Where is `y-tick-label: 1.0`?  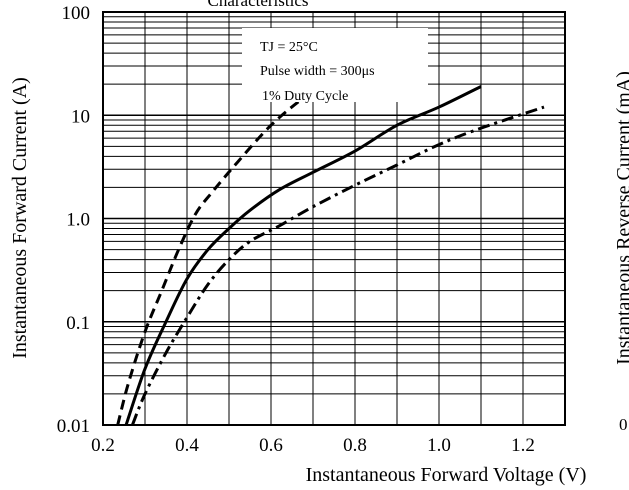
y-tick-label: 1.0 is located at coordinates (78, 220).